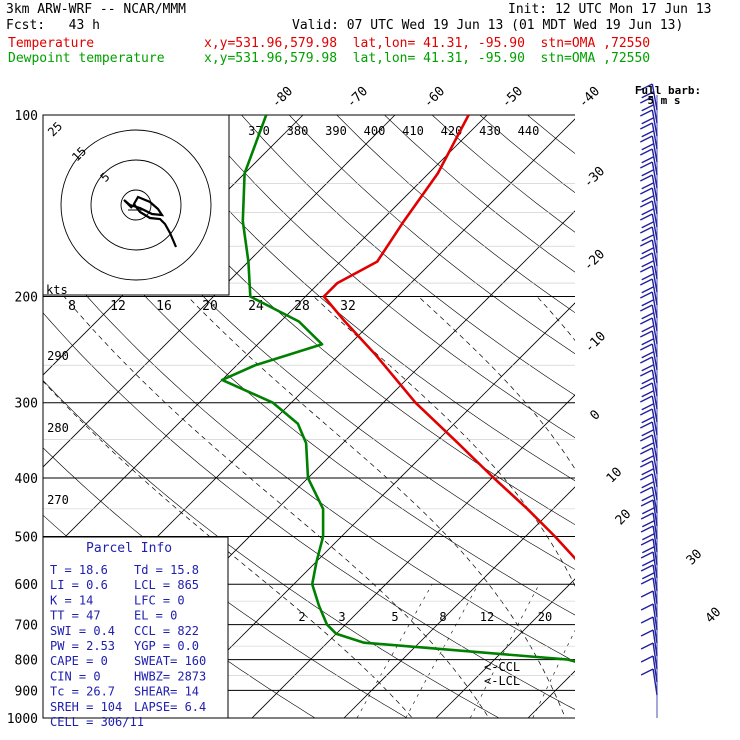  Describe the element at coordinates (51, 43) in the screenshot. I see `temperature-legend: Temperature` at that location.